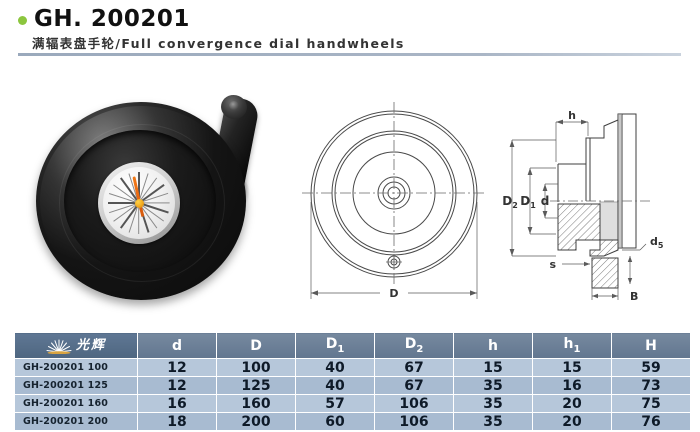 This screenshot has height=432, width=700. What do you see at coordinates (651, 345) in the screenshot?
I see `column-header-H: H` at bounding box center [651, 345].